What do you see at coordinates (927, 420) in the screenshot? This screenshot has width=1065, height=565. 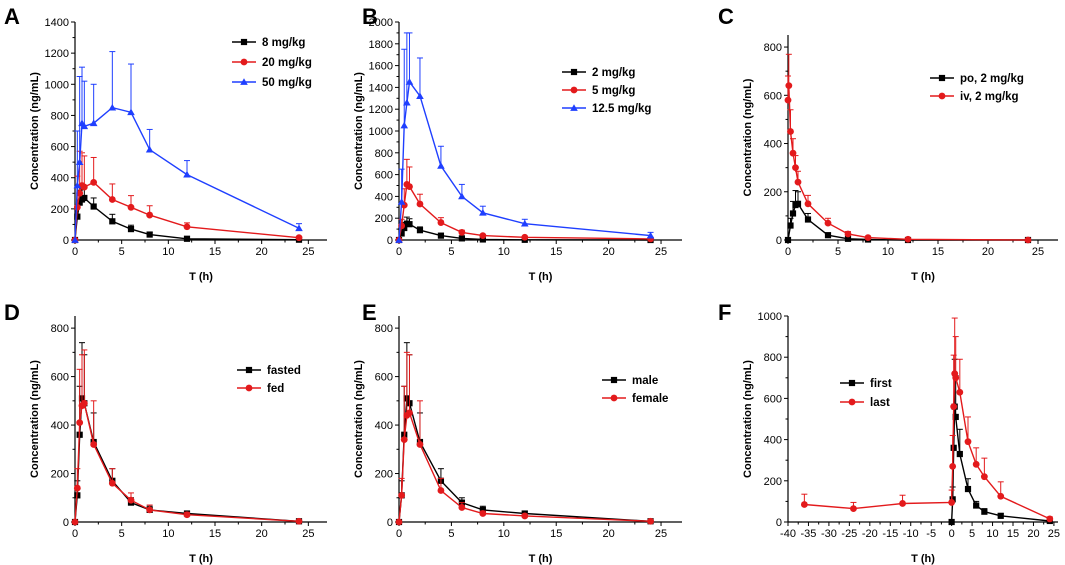 I see `series-last` at bounding box center [927, 420].